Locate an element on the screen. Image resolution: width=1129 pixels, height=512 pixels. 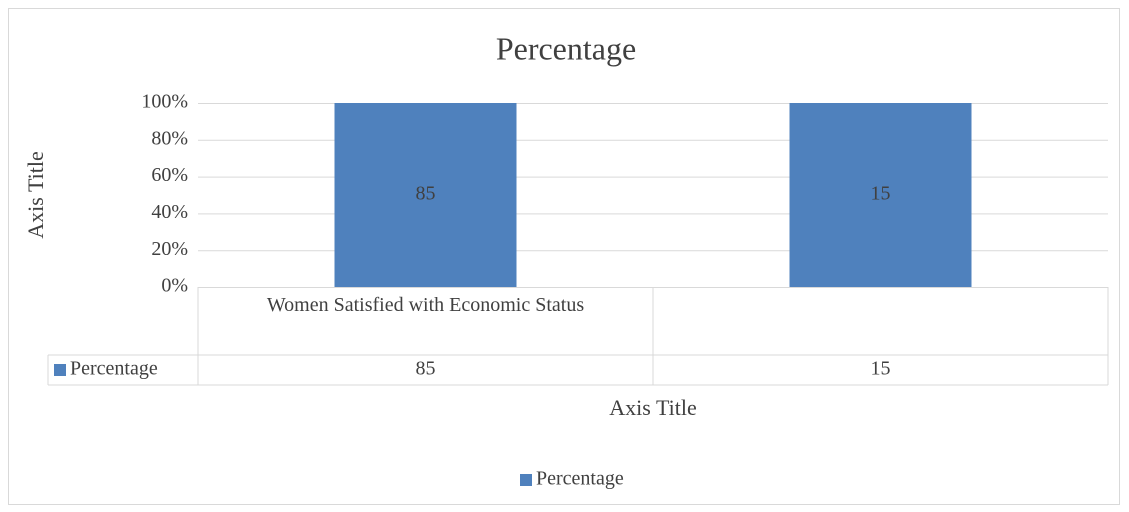
table-value: 15 is located at coordinates (881, 369).